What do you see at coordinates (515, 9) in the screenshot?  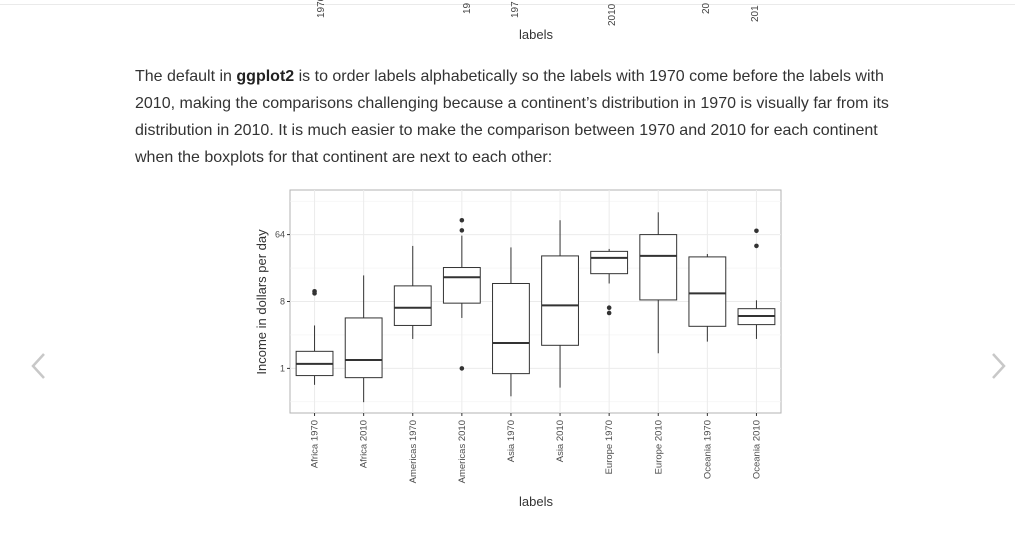 I see `prev-tick-label: 197` at bounding box center [515, 9].